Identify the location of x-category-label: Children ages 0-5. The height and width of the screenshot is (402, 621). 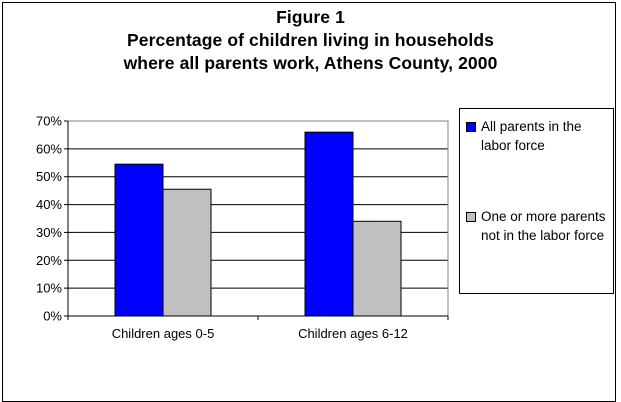
(163, 333).